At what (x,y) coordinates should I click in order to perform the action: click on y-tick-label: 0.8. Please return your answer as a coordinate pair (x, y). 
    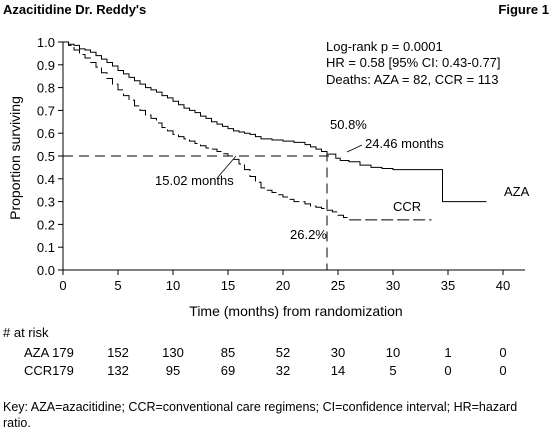
    Looking at the image, I should click on (46, 88).